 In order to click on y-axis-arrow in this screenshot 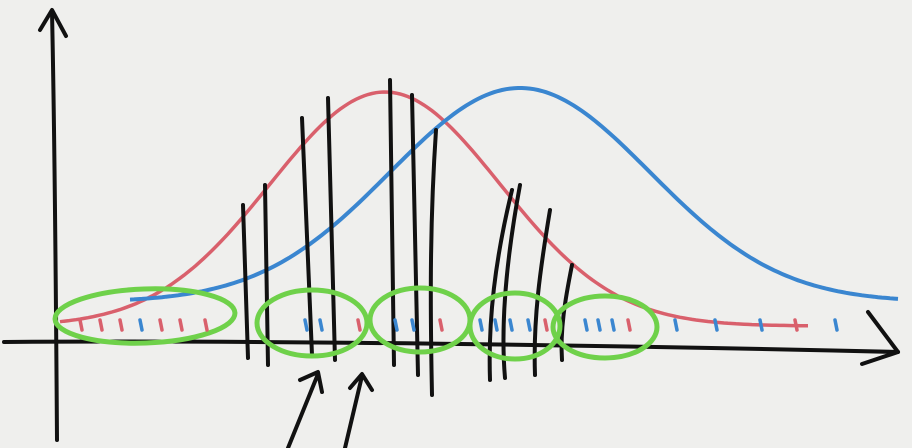, I will do `click(53, 23)`.